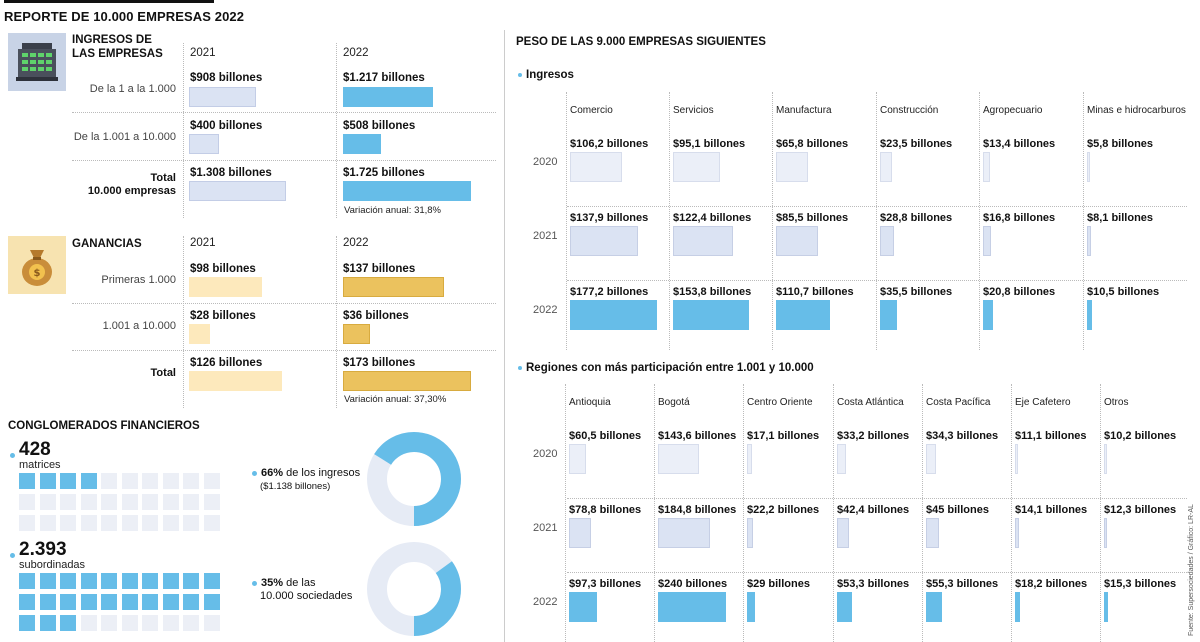  Describe the element at coordinates (591, 110) in the screenshot. I see `category-label: Comercio` at that location.